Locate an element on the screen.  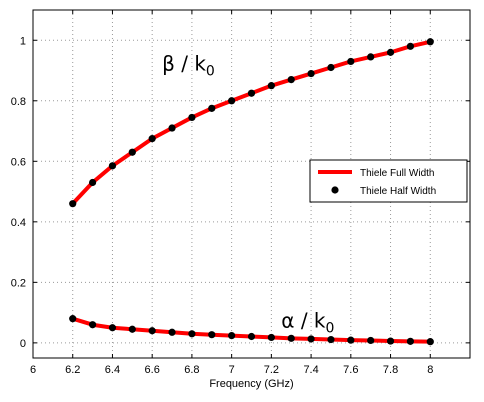
annotation-2: α / k0 is located at coordinates (307, 323).